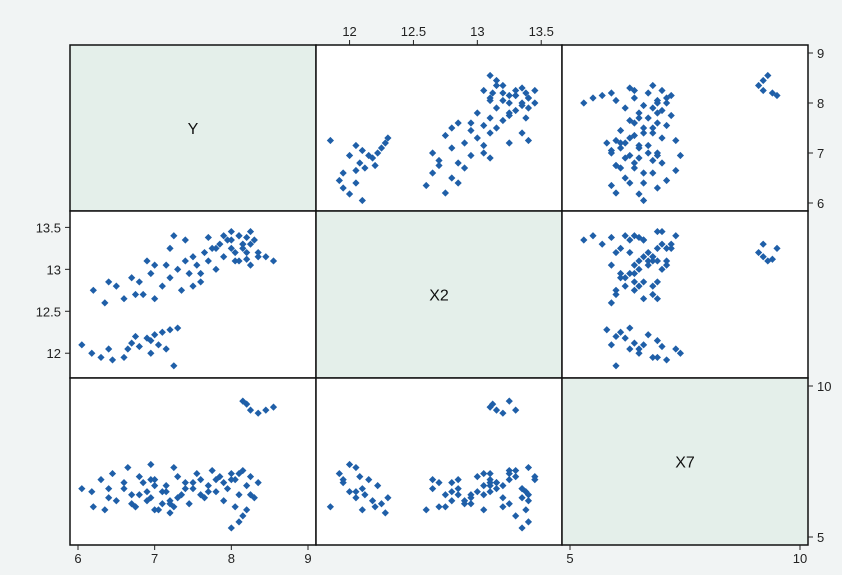  Describe the element at coordinates (349, 31) in the screenshot. I see `top-axis-x2-tick-label-12: 12` at that location.